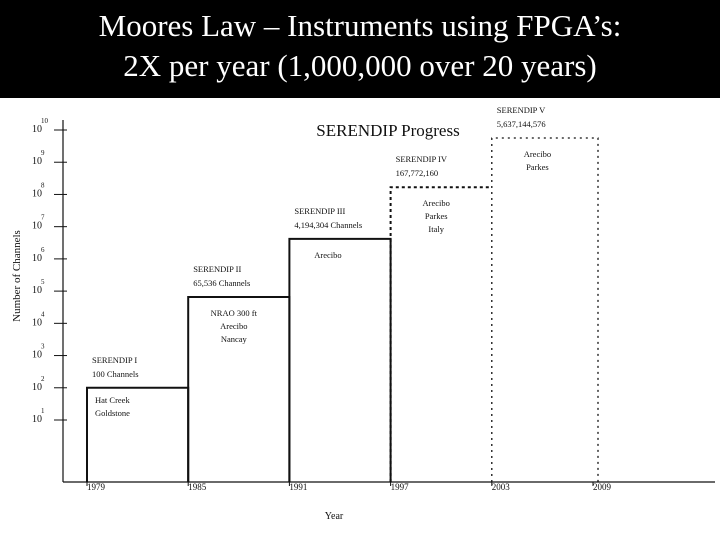 This screenshot has height=545, width=720. I want to click on bar-value-label: 100 Channels, so click(115, 374).